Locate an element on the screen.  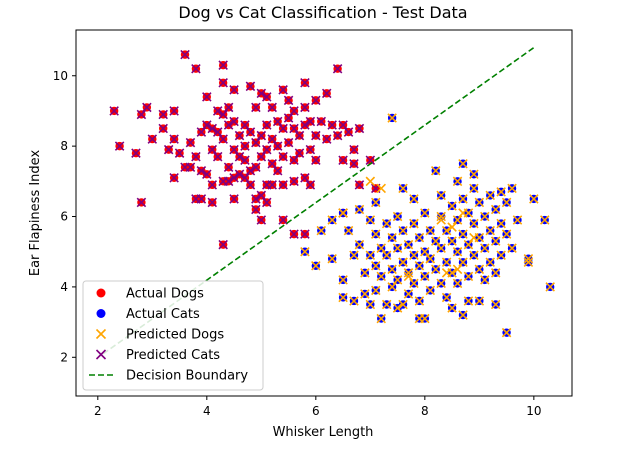
x-axis-ticks: 2 4 6 8 10 is located at coordinates (317, 407).